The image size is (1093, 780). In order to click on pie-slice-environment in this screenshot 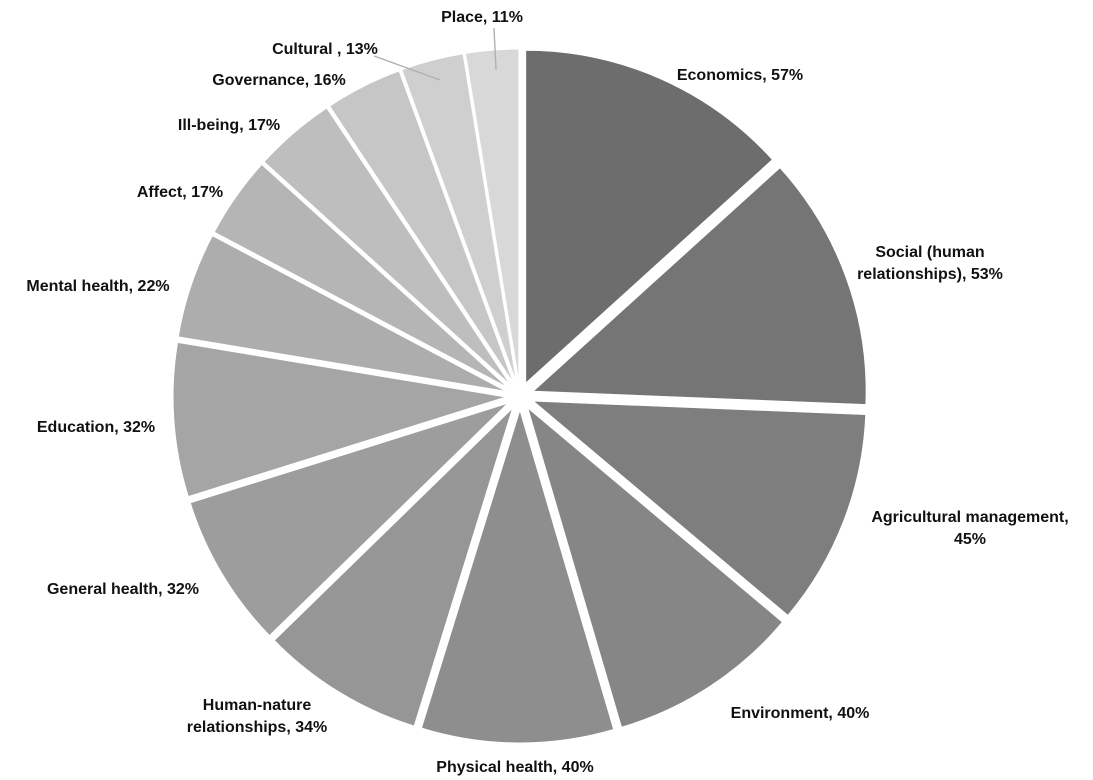, I will do `click(655, 567)`.